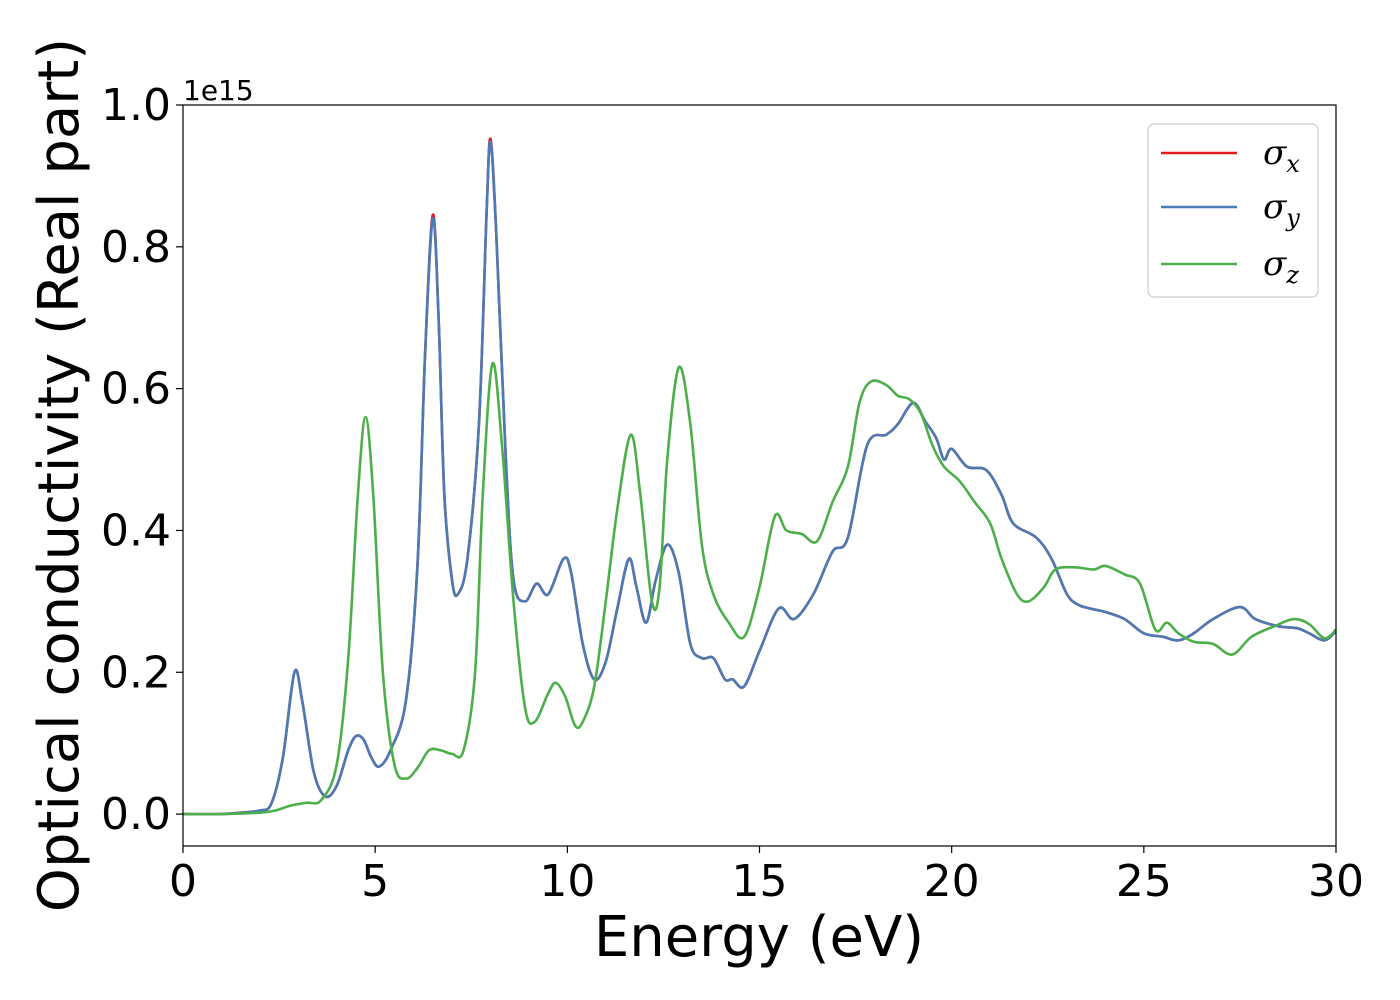 The width and height of the screenshot is (1400, 1000). I want to click on x-tick-label: 10, so click(567, 881).